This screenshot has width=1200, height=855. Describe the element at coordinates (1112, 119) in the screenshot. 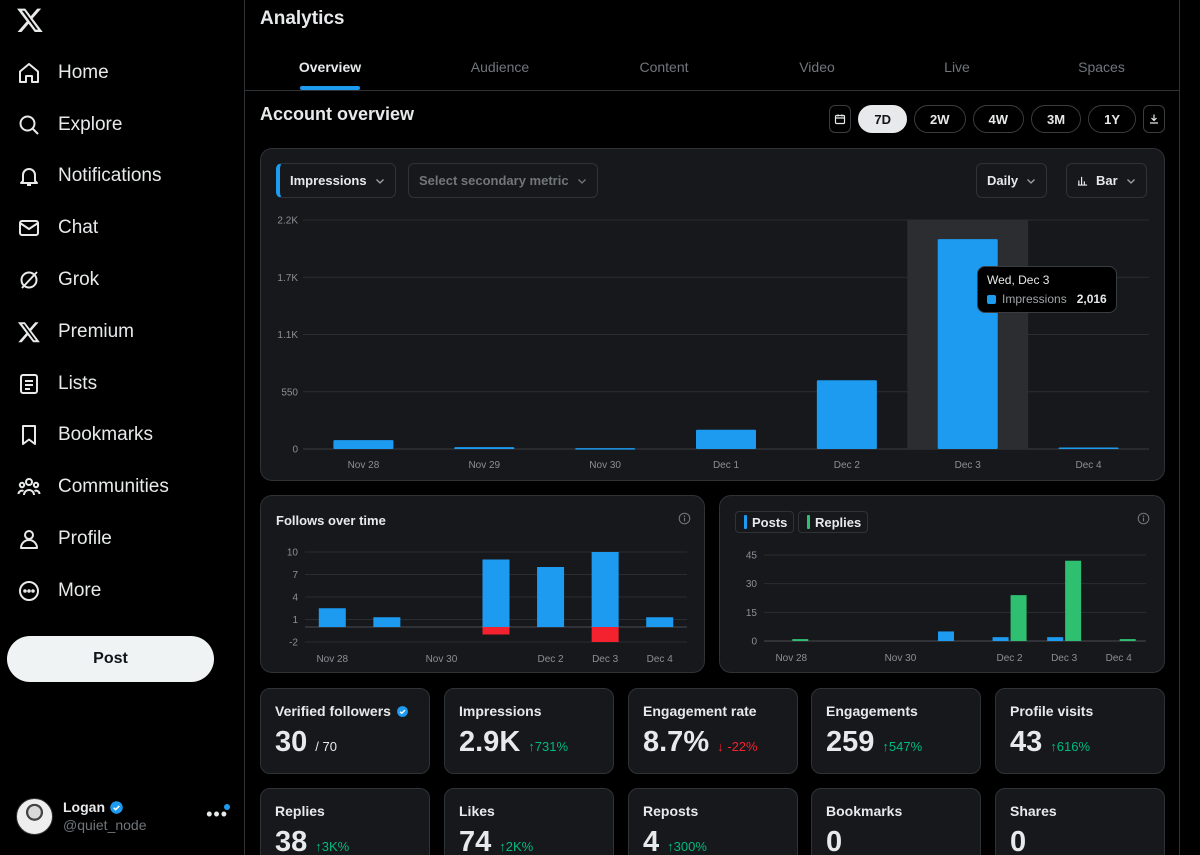

I see `range-1y: 1Y` at that location.